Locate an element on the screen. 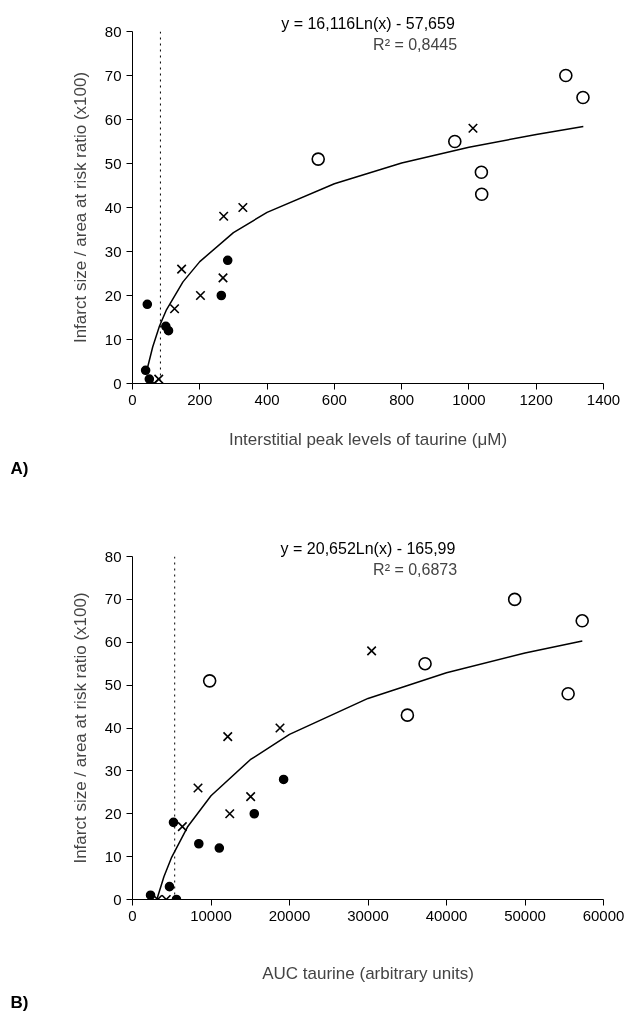 This screenshot has height=1017, width=631. annotation: y = 16,116Ln(x) - 57,659 is located at coordinates (368, 23).